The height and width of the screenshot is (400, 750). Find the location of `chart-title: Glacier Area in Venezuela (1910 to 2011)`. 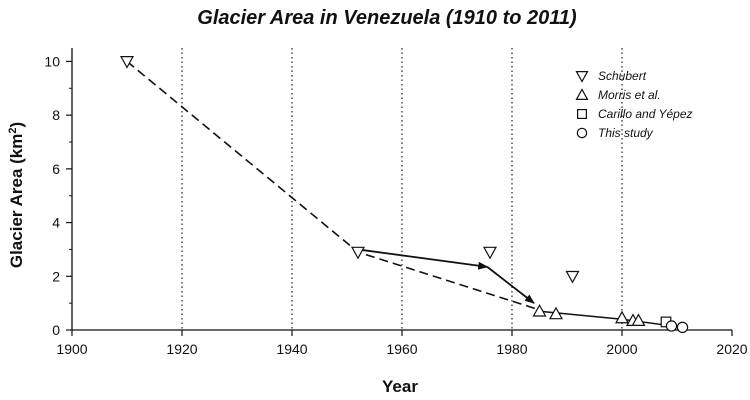

chart-title: Glacier Area in Venezuela (1910 to 2011) is located at coordinates (387, 18).